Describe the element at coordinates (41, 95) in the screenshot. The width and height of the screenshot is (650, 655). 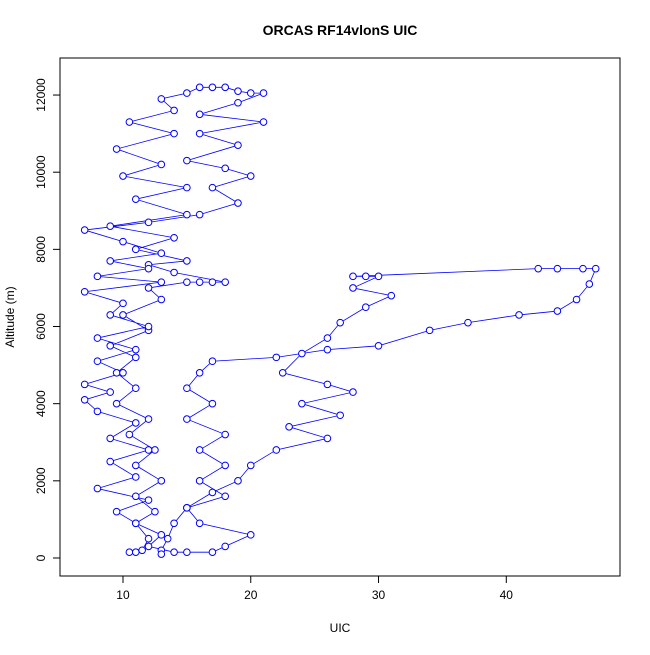
I see `y-tick-label: 12000` at that location.